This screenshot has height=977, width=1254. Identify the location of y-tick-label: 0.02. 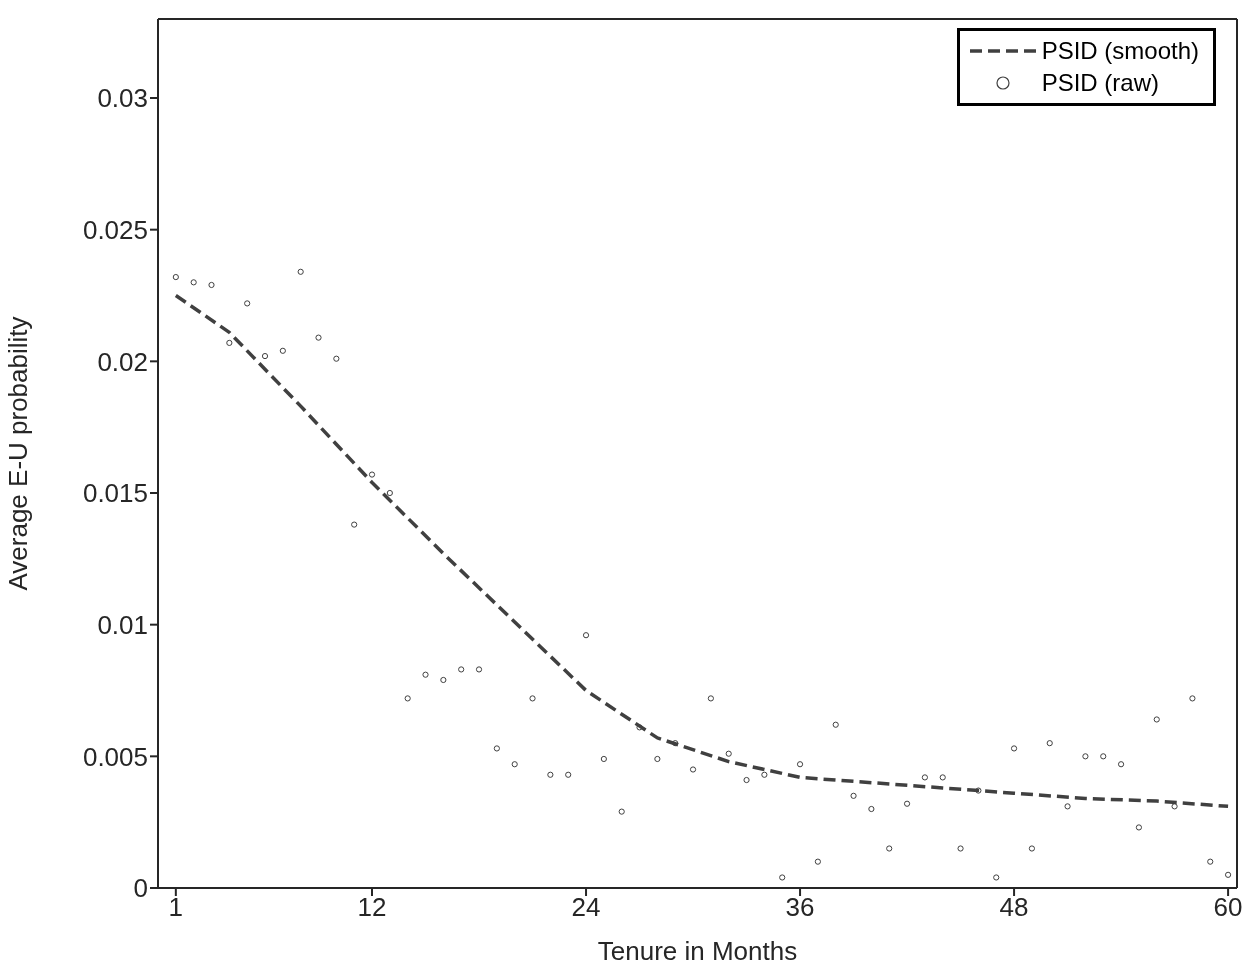
(122, 361).